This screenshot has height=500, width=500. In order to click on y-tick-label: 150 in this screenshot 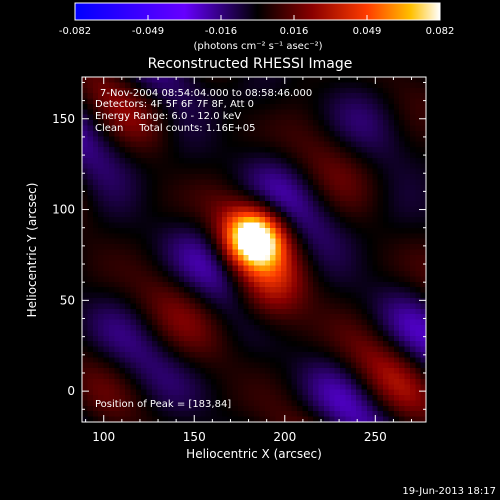, I will do `click(63, 119)`.